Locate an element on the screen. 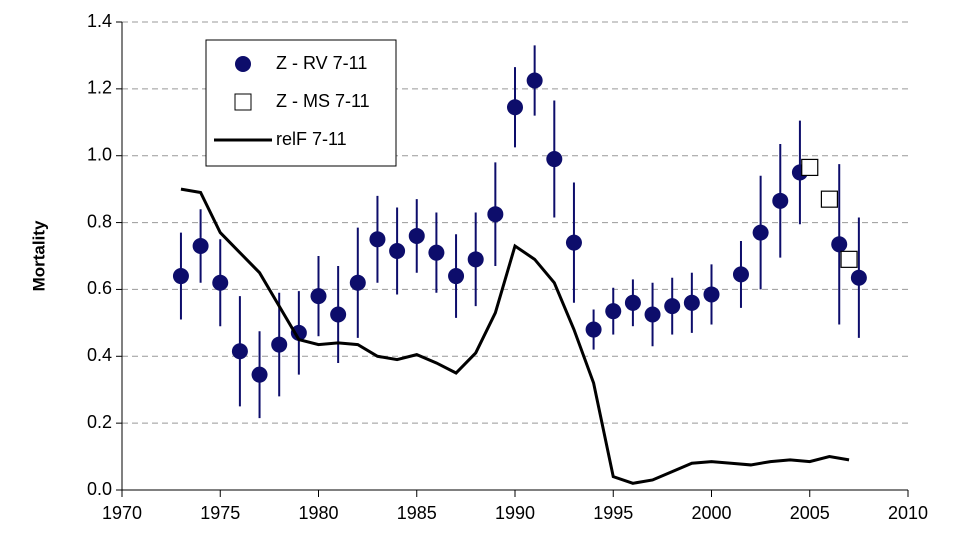  y-tick-label: 0.0 is located at coordinates (99, 489).